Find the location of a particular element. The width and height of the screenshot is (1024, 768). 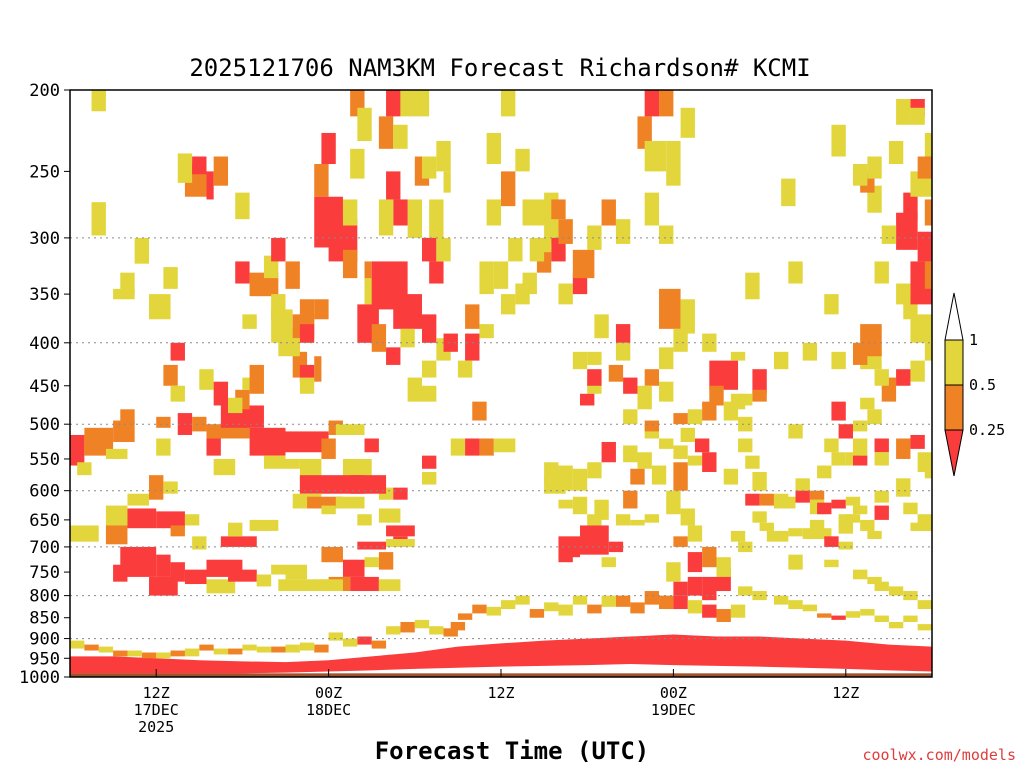

x-axis-label: Forecast Time (UTC) is located at coordinates (512, 751).